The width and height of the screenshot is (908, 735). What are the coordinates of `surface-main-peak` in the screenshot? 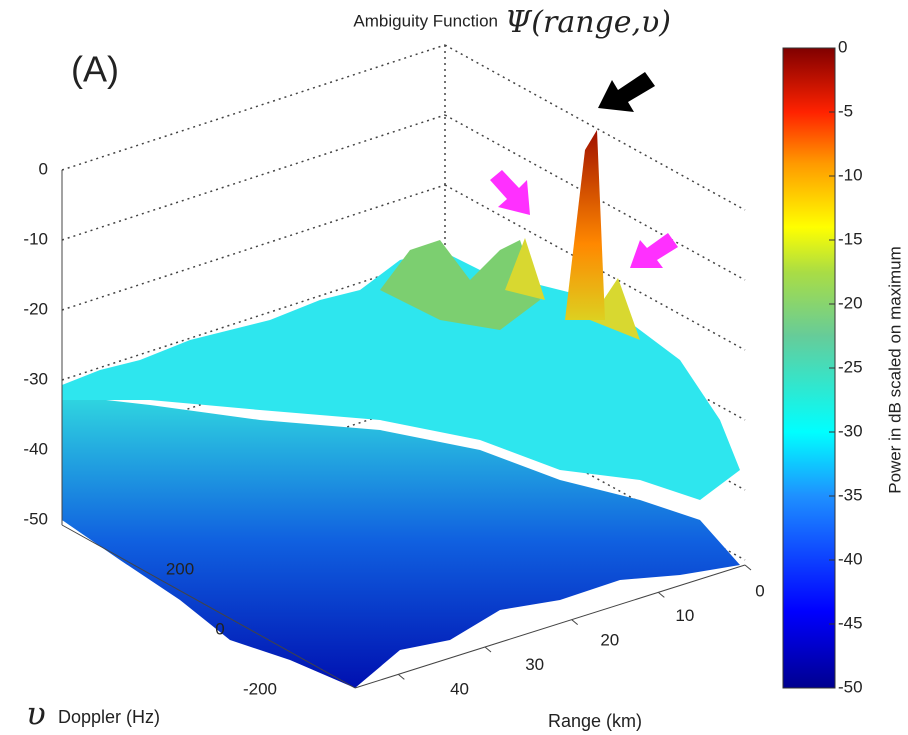 It's located at (585, 225).